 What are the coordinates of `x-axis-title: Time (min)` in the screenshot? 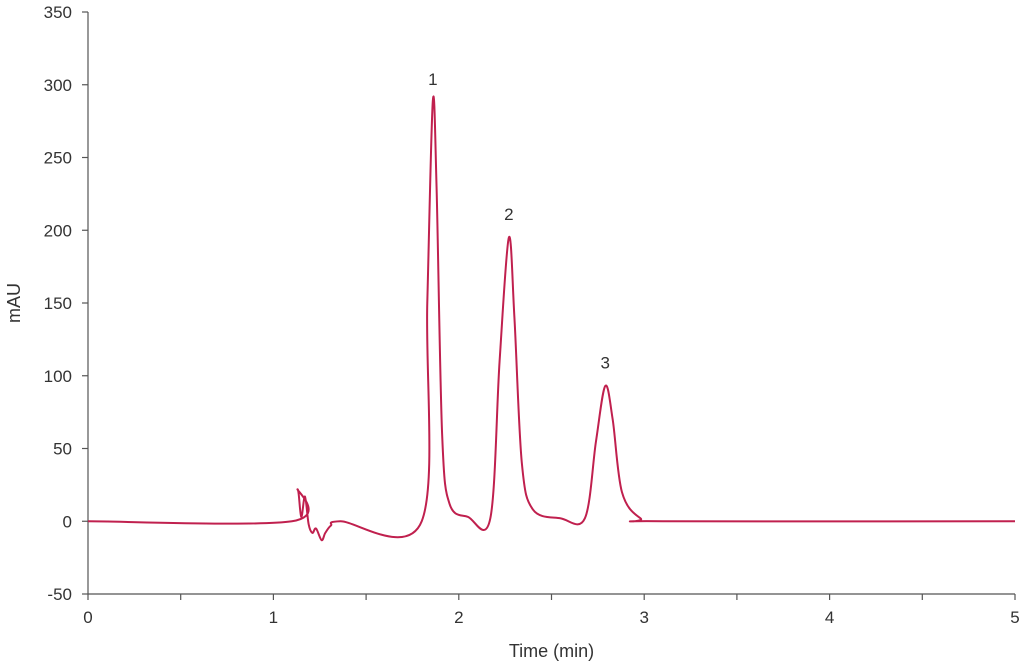 It's located at (551, 651).